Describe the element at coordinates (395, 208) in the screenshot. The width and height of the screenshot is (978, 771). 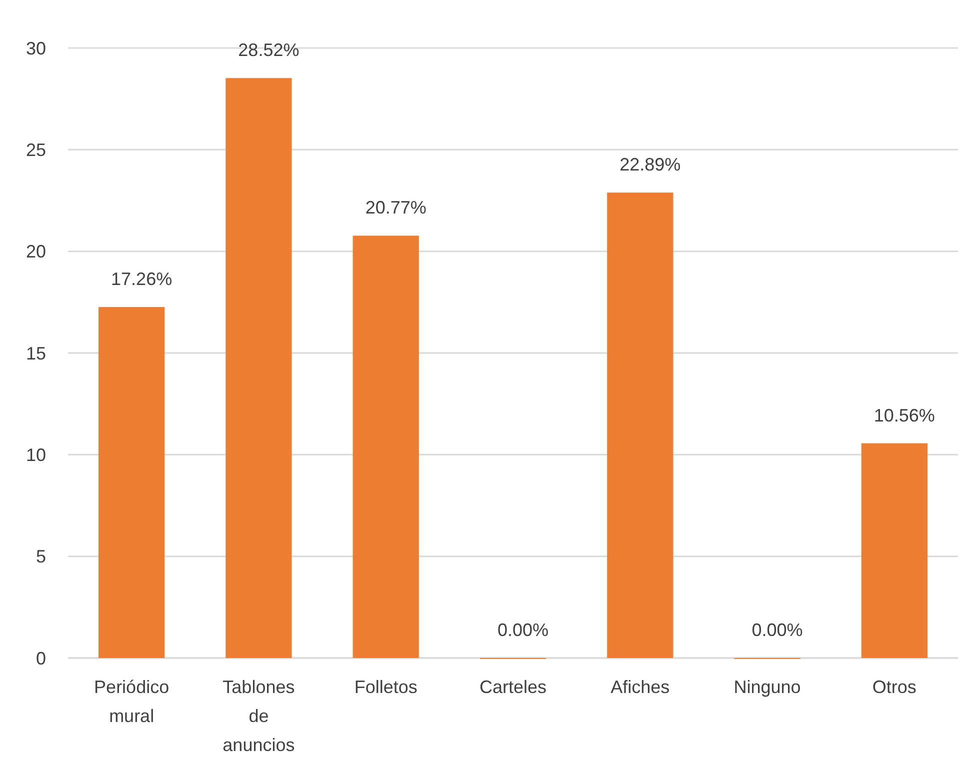
I see `data-label: 20.77%` at that location.